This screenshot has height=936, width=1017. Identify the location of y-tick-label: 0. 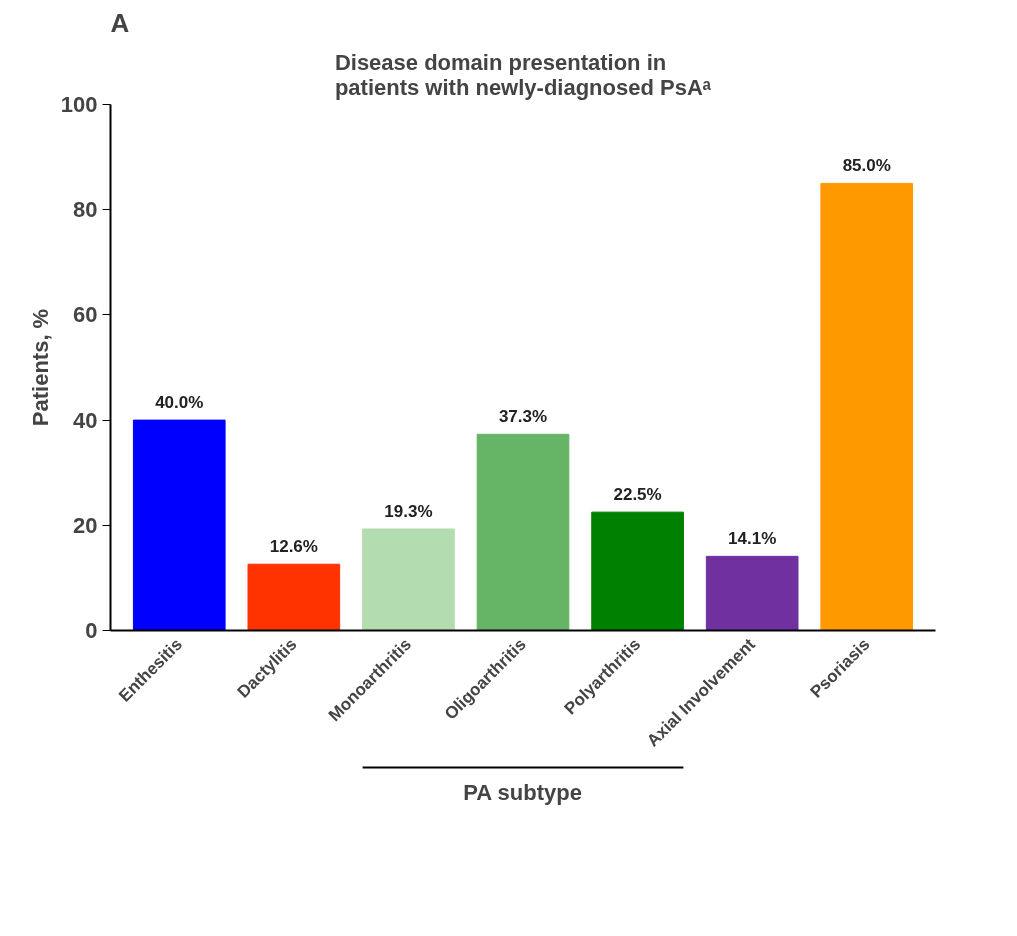
(91, 630).